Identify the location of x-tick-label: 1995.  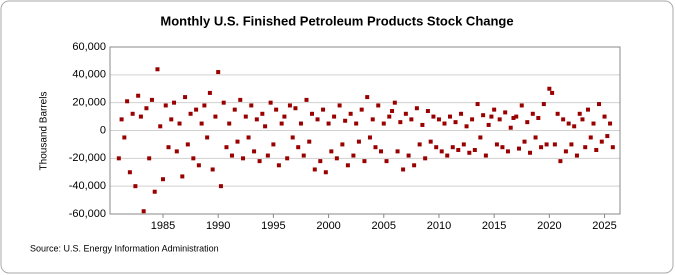
(273, 226).